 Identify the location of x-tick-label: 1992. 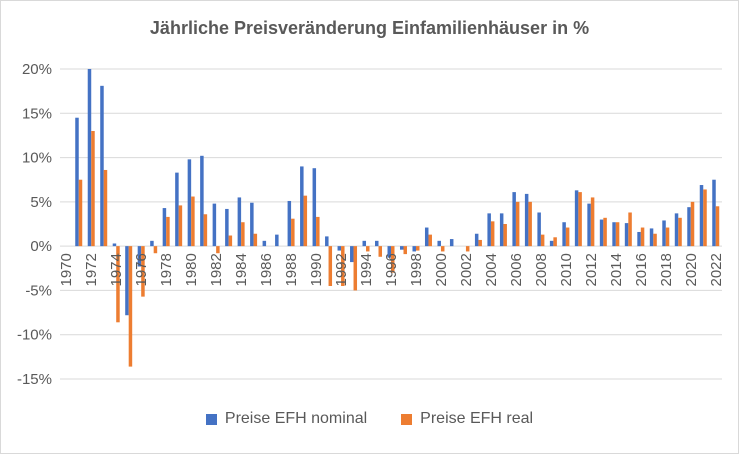
(341, 269).